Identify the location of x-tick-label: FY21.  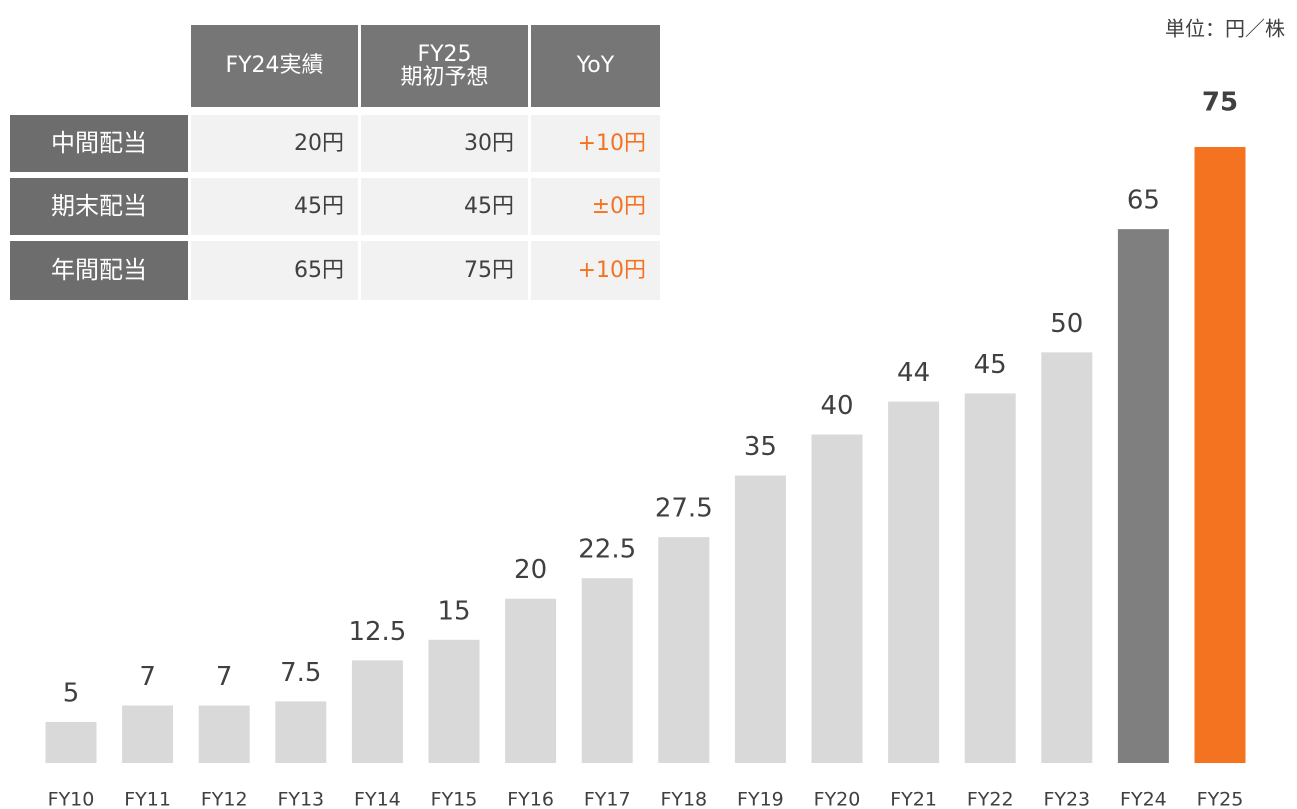
(913, 799).